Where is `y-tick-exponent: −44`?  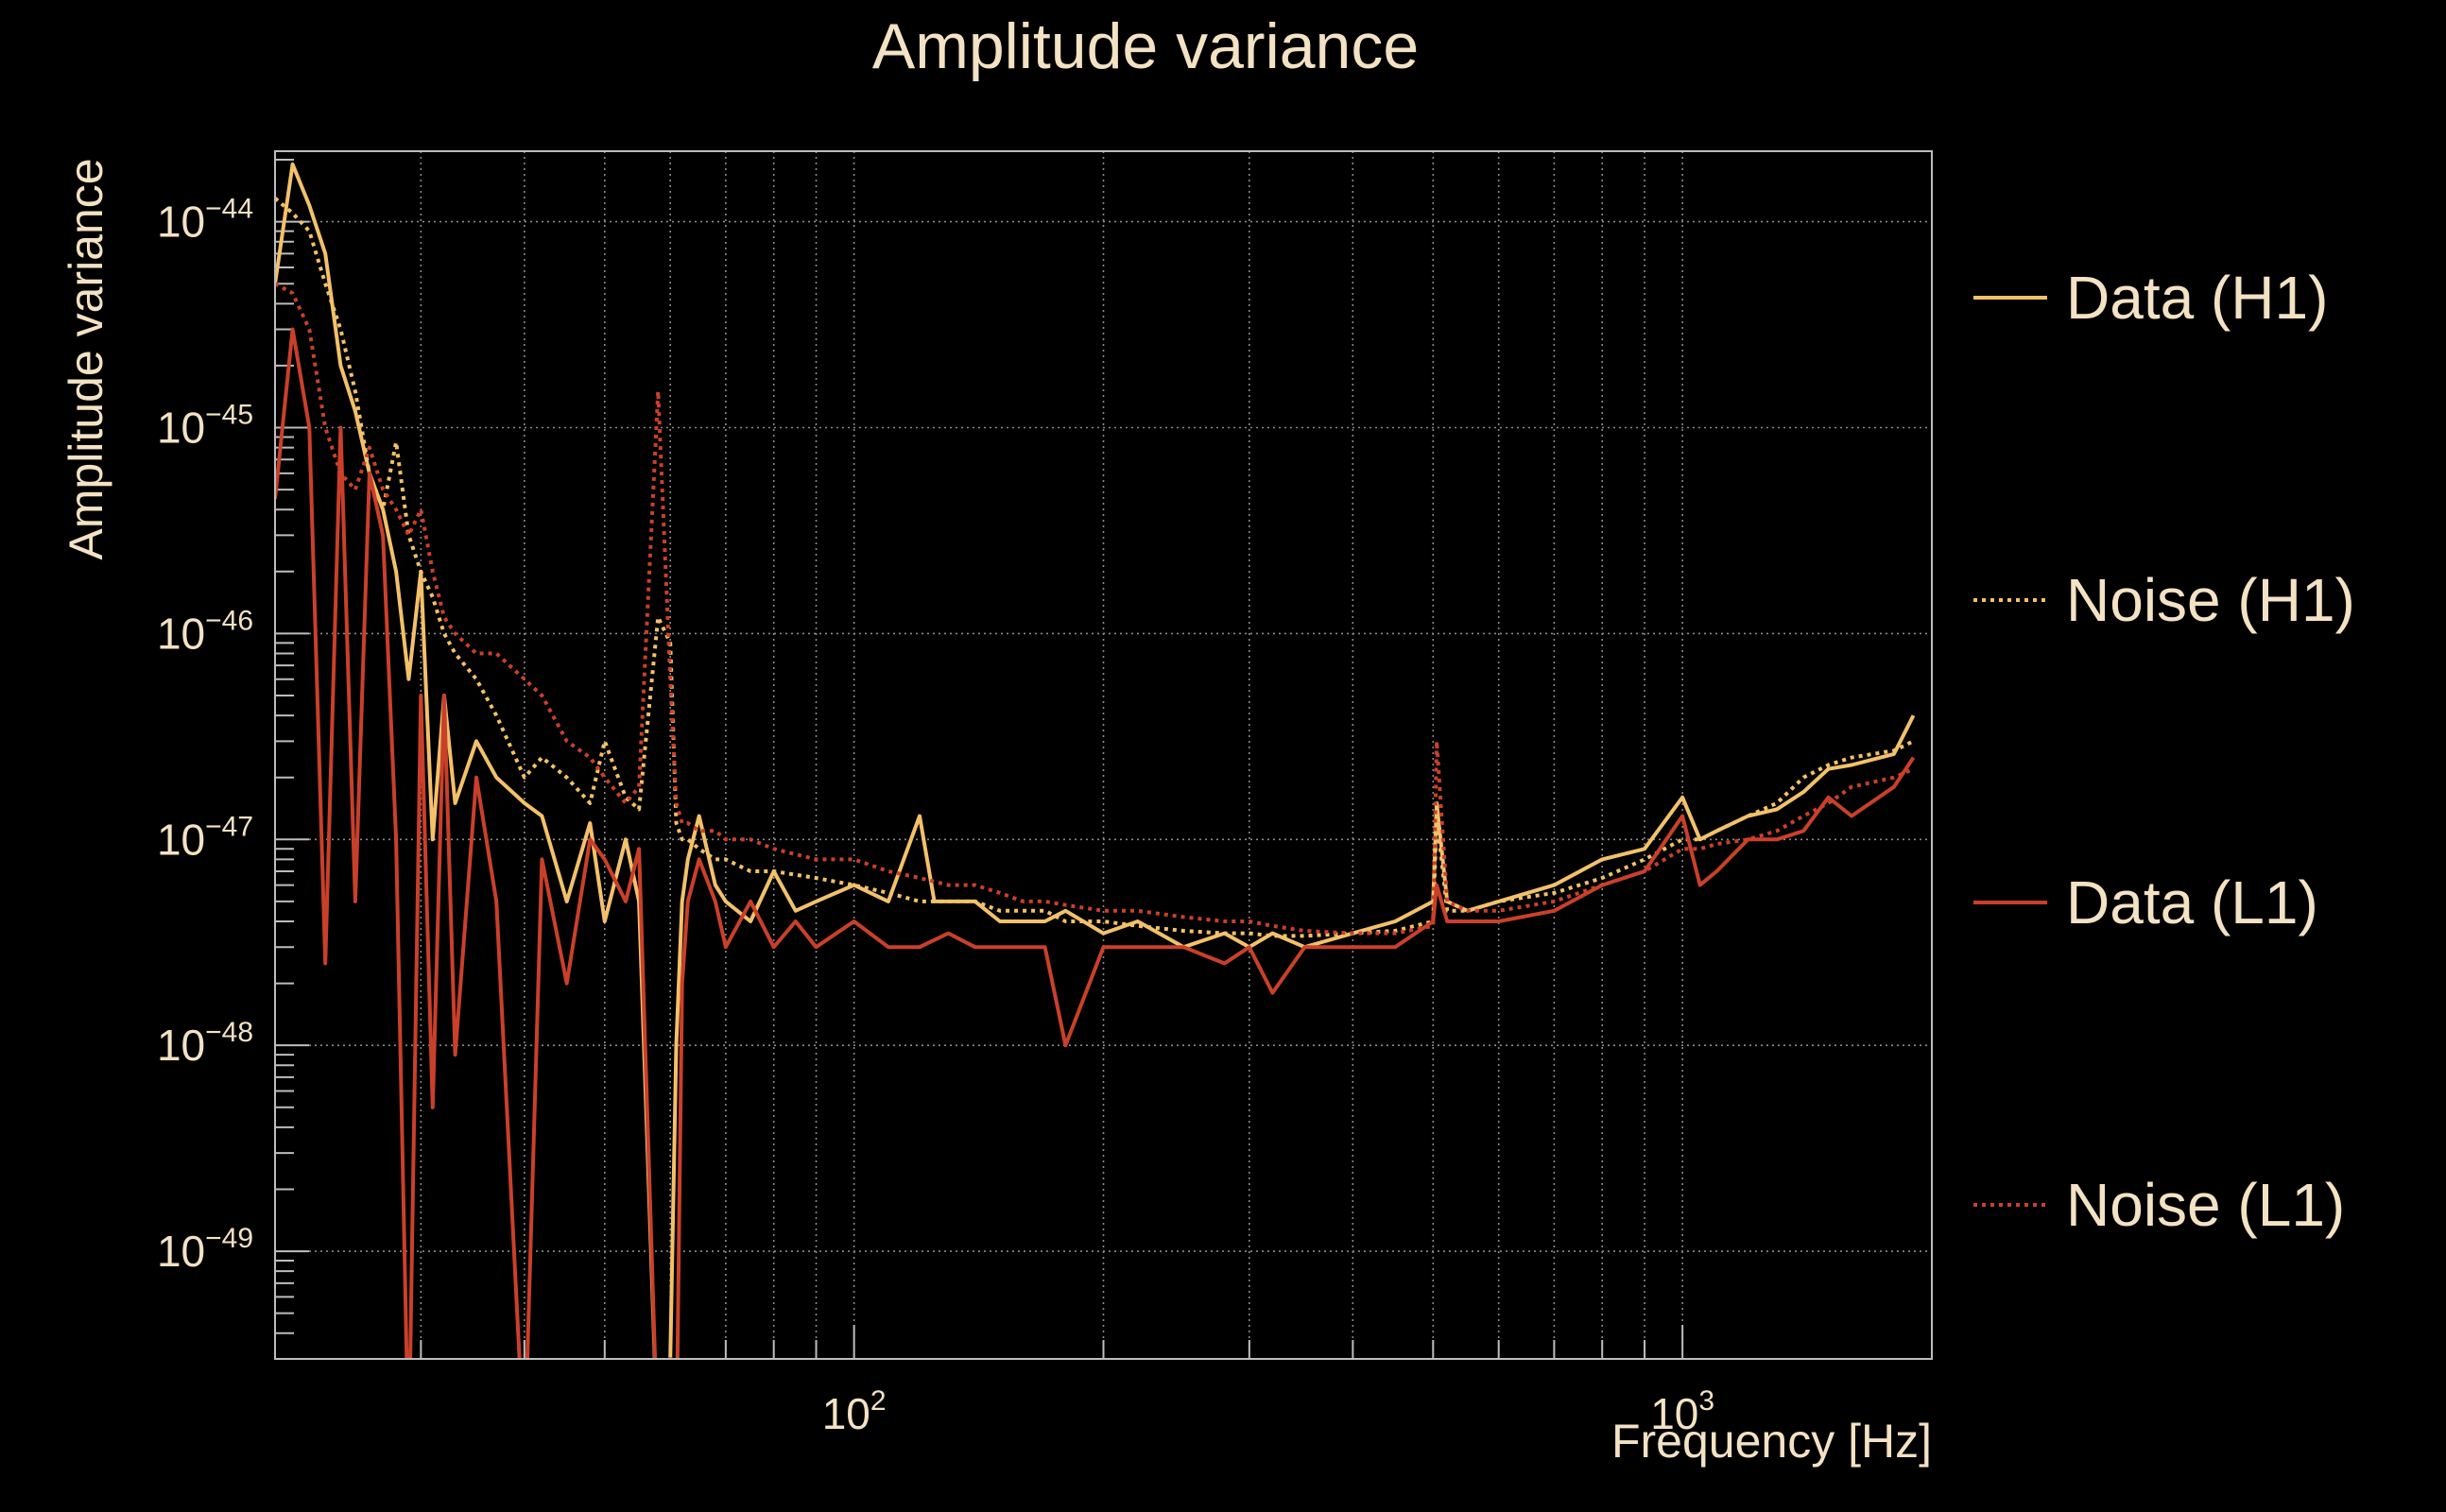
y-tick-exponent: −44 is located at coordinates (229, 209).